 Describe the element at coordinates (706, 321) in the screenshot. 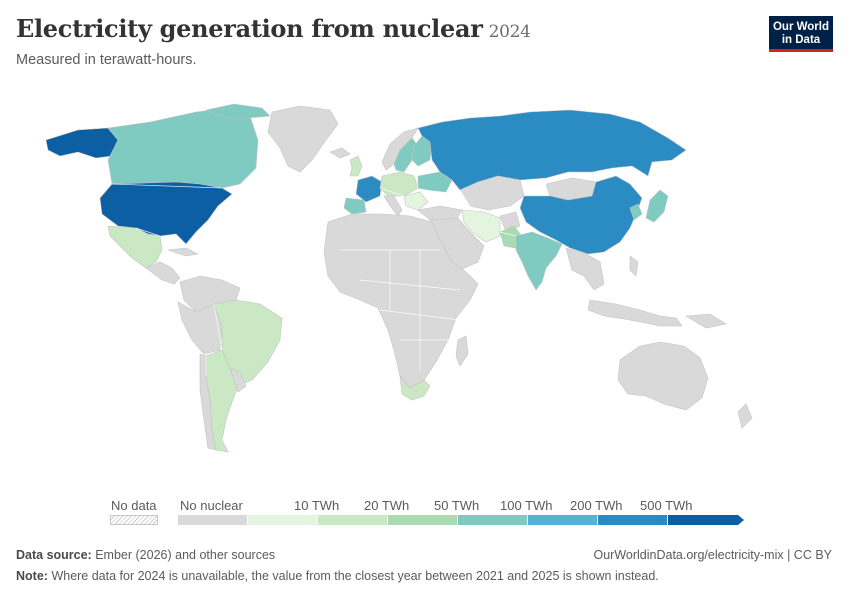

I see `country-papua-new-guinea` at that location.